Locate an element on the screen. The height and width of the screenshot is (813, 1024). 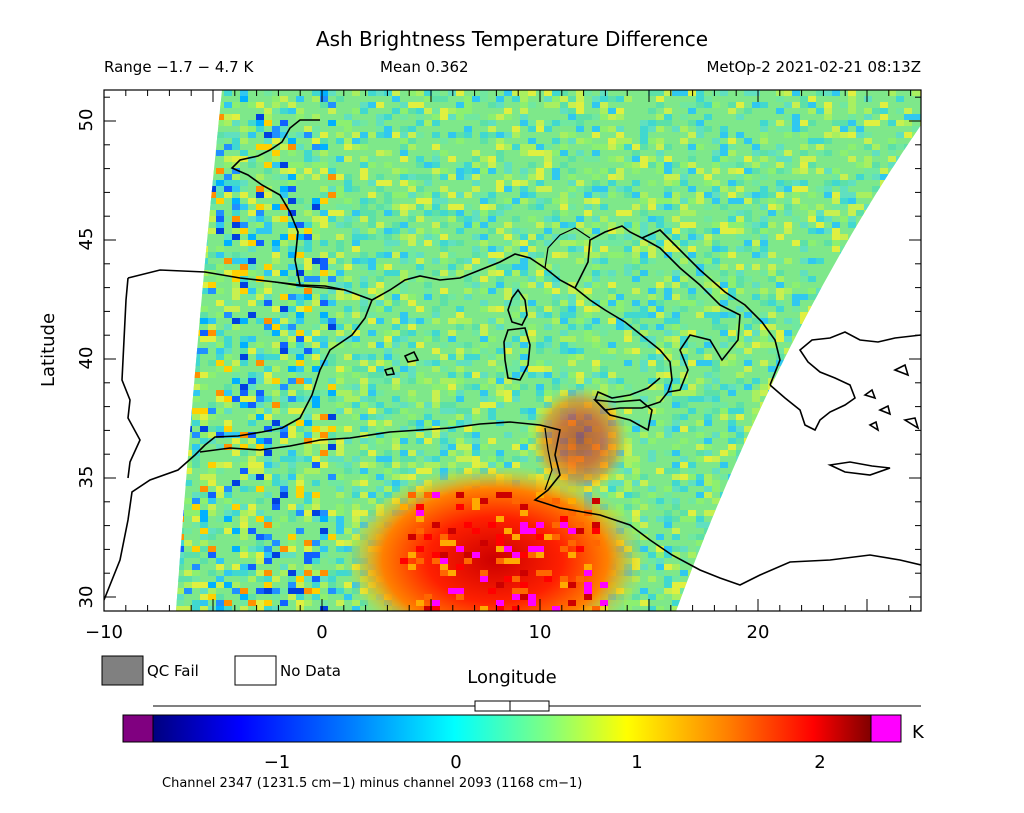
x-tick-labels: −10 0 10 20 is located at coordinates (427, 632).